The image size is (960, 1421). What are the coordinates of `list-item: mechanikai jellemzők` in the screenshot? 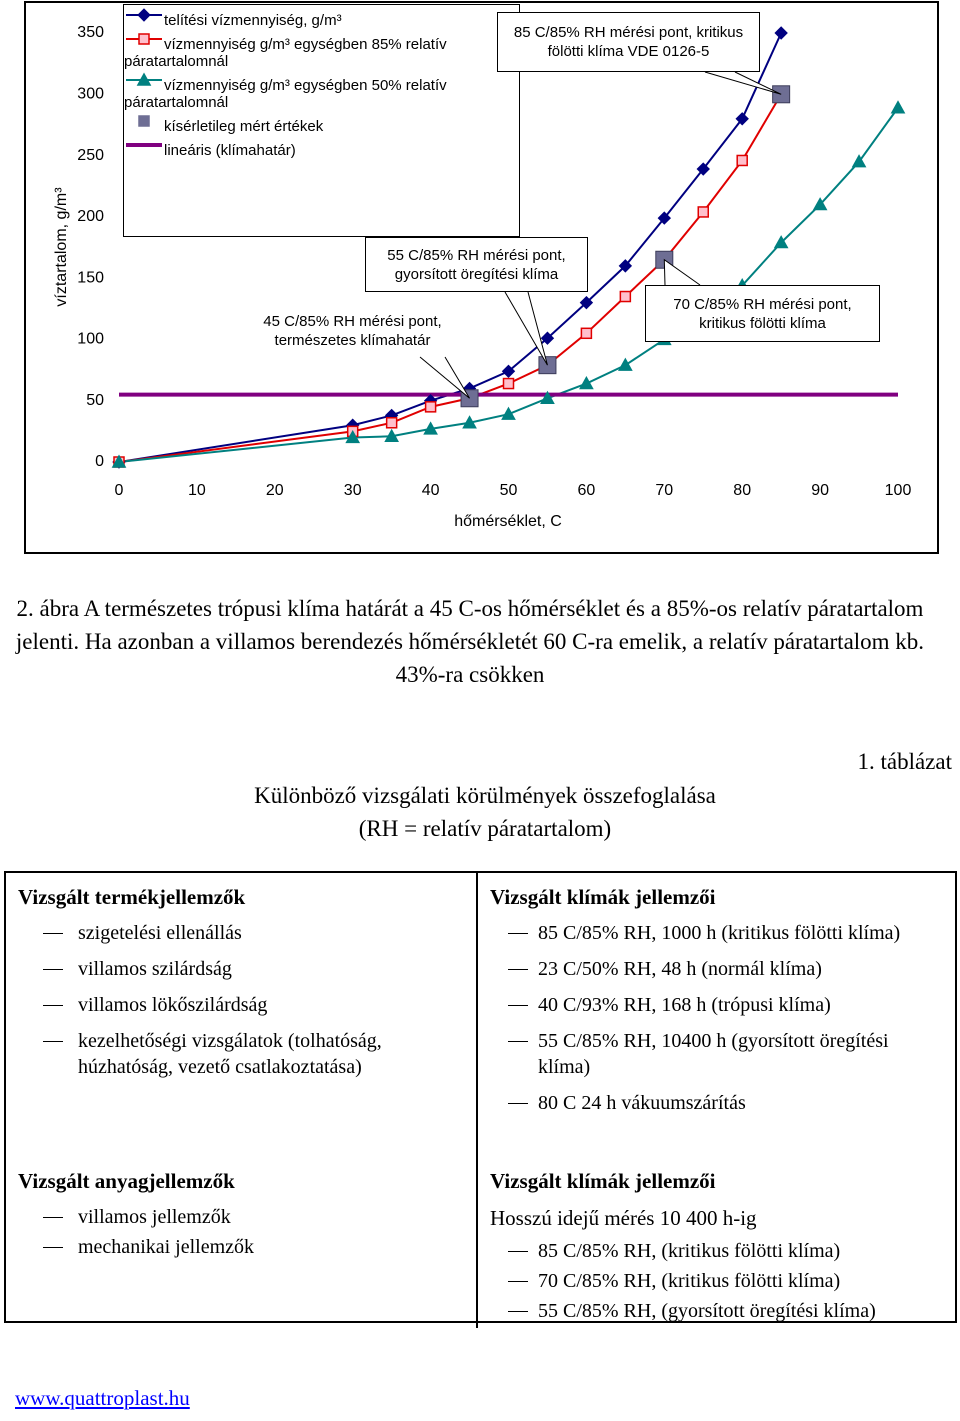 It's located at (242, 1247).